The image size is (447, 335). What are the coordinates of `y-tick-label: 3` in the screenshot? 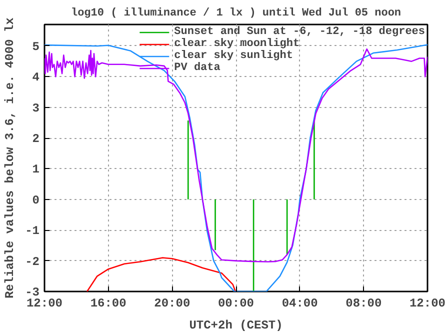 It's located at (36, 108).